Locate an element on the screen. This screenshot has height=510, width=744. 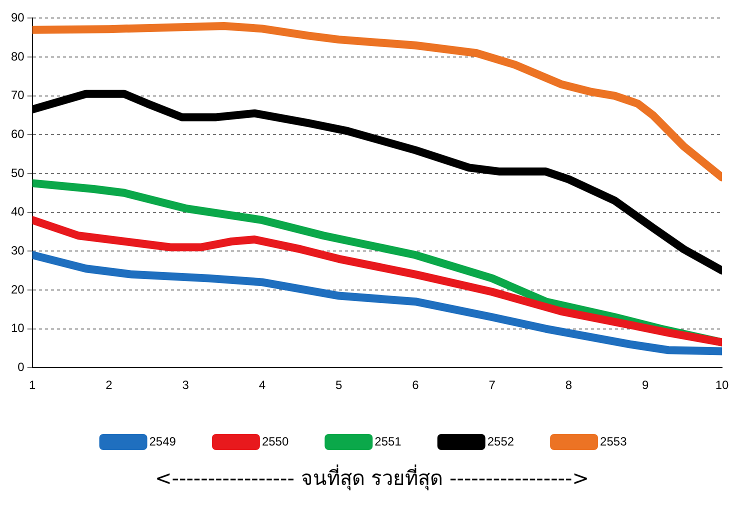
y-tick-label: 50 is located at coordinates (17, 173).